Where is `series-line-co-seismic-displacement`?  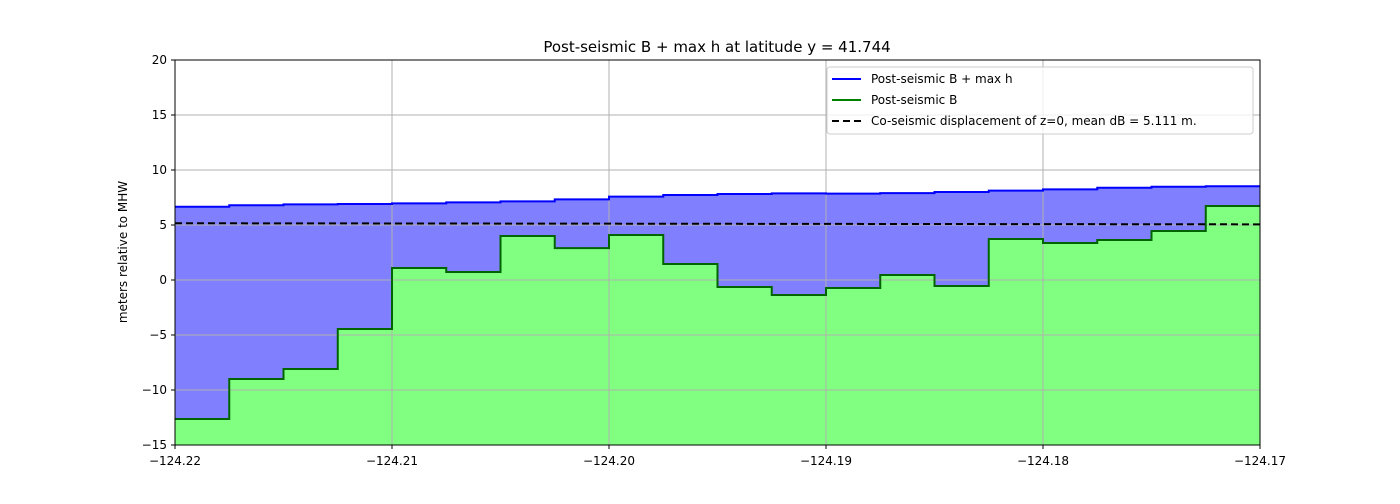
series-line-co-seismic-displacement is located at coordinates (717, 224).